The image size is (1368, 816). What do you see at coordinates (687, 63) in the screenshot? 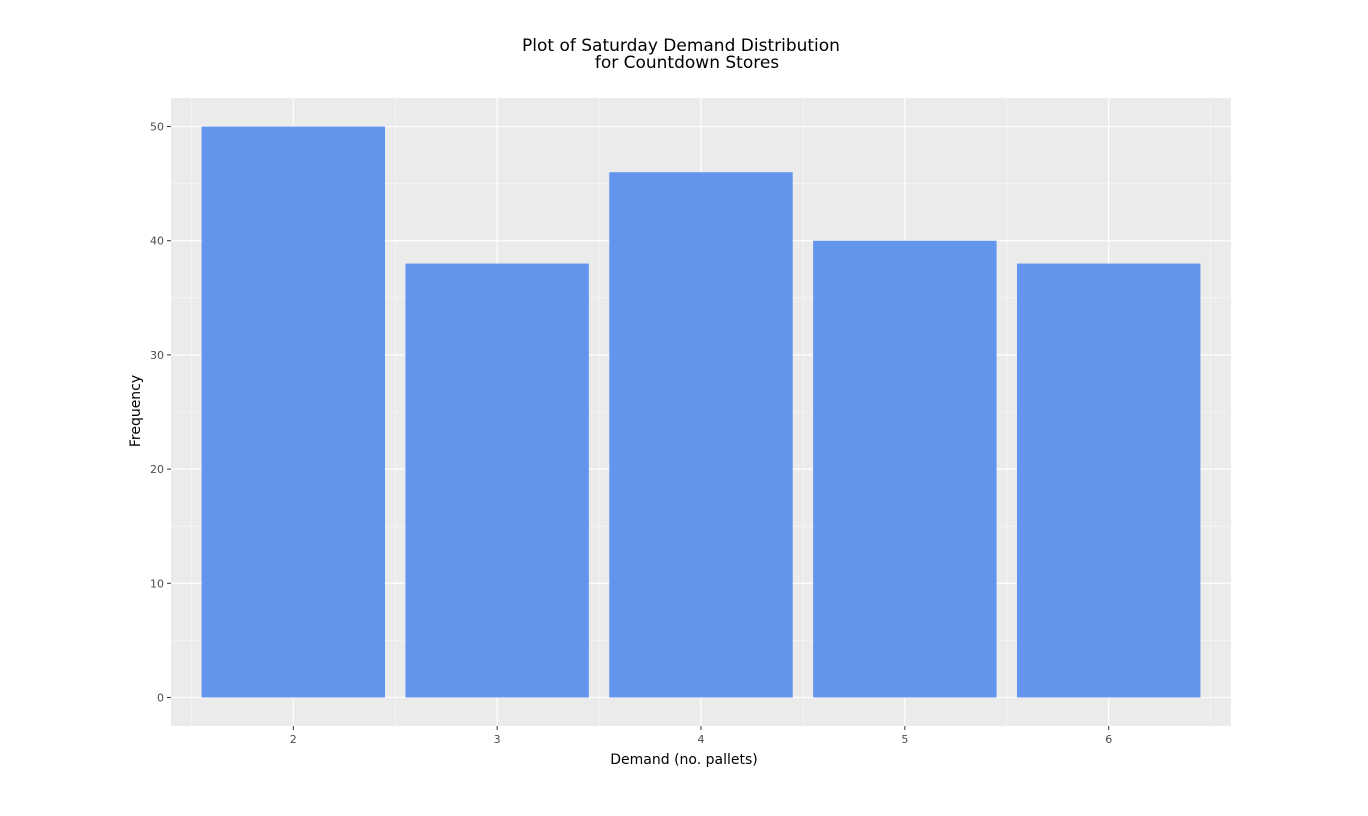
I see `chart-title-line-2: for Countdown Stores` at bounding box center [687, 63].